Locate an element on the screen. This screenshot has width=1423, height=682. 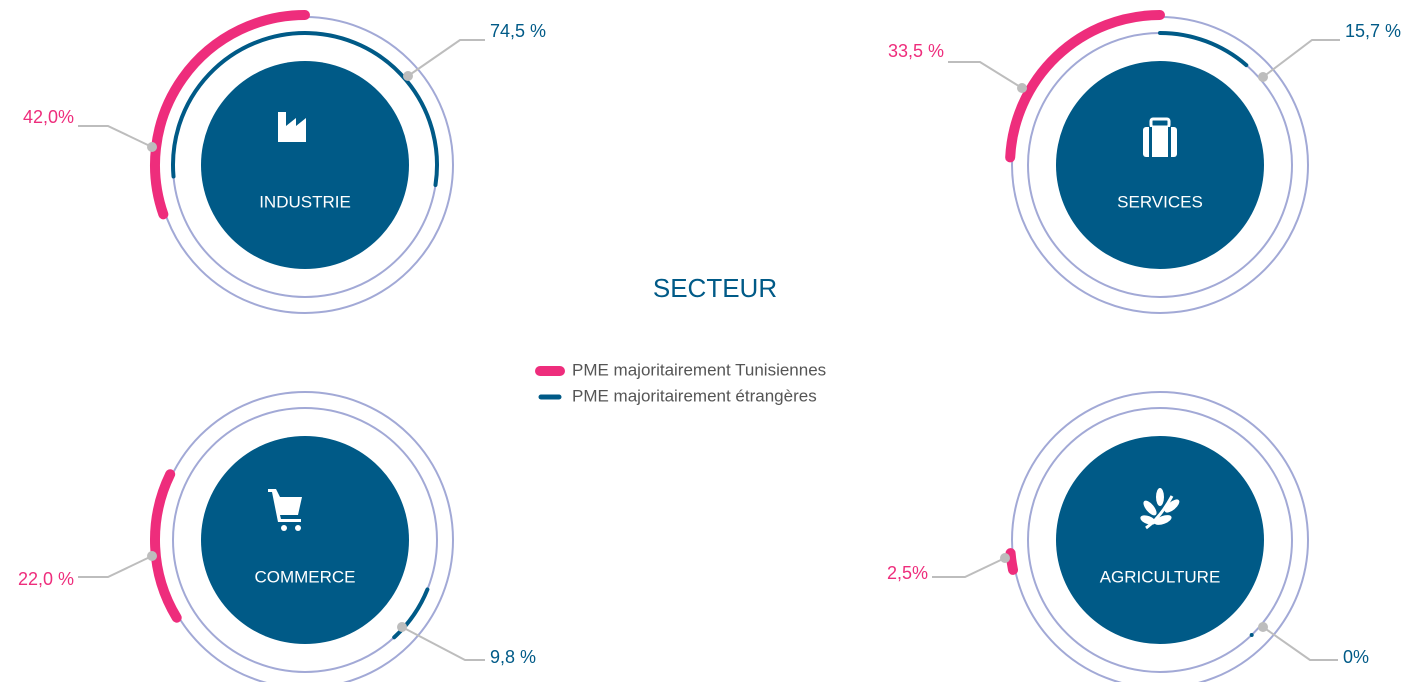
outer-ring is located at coordinates (1160, 536).